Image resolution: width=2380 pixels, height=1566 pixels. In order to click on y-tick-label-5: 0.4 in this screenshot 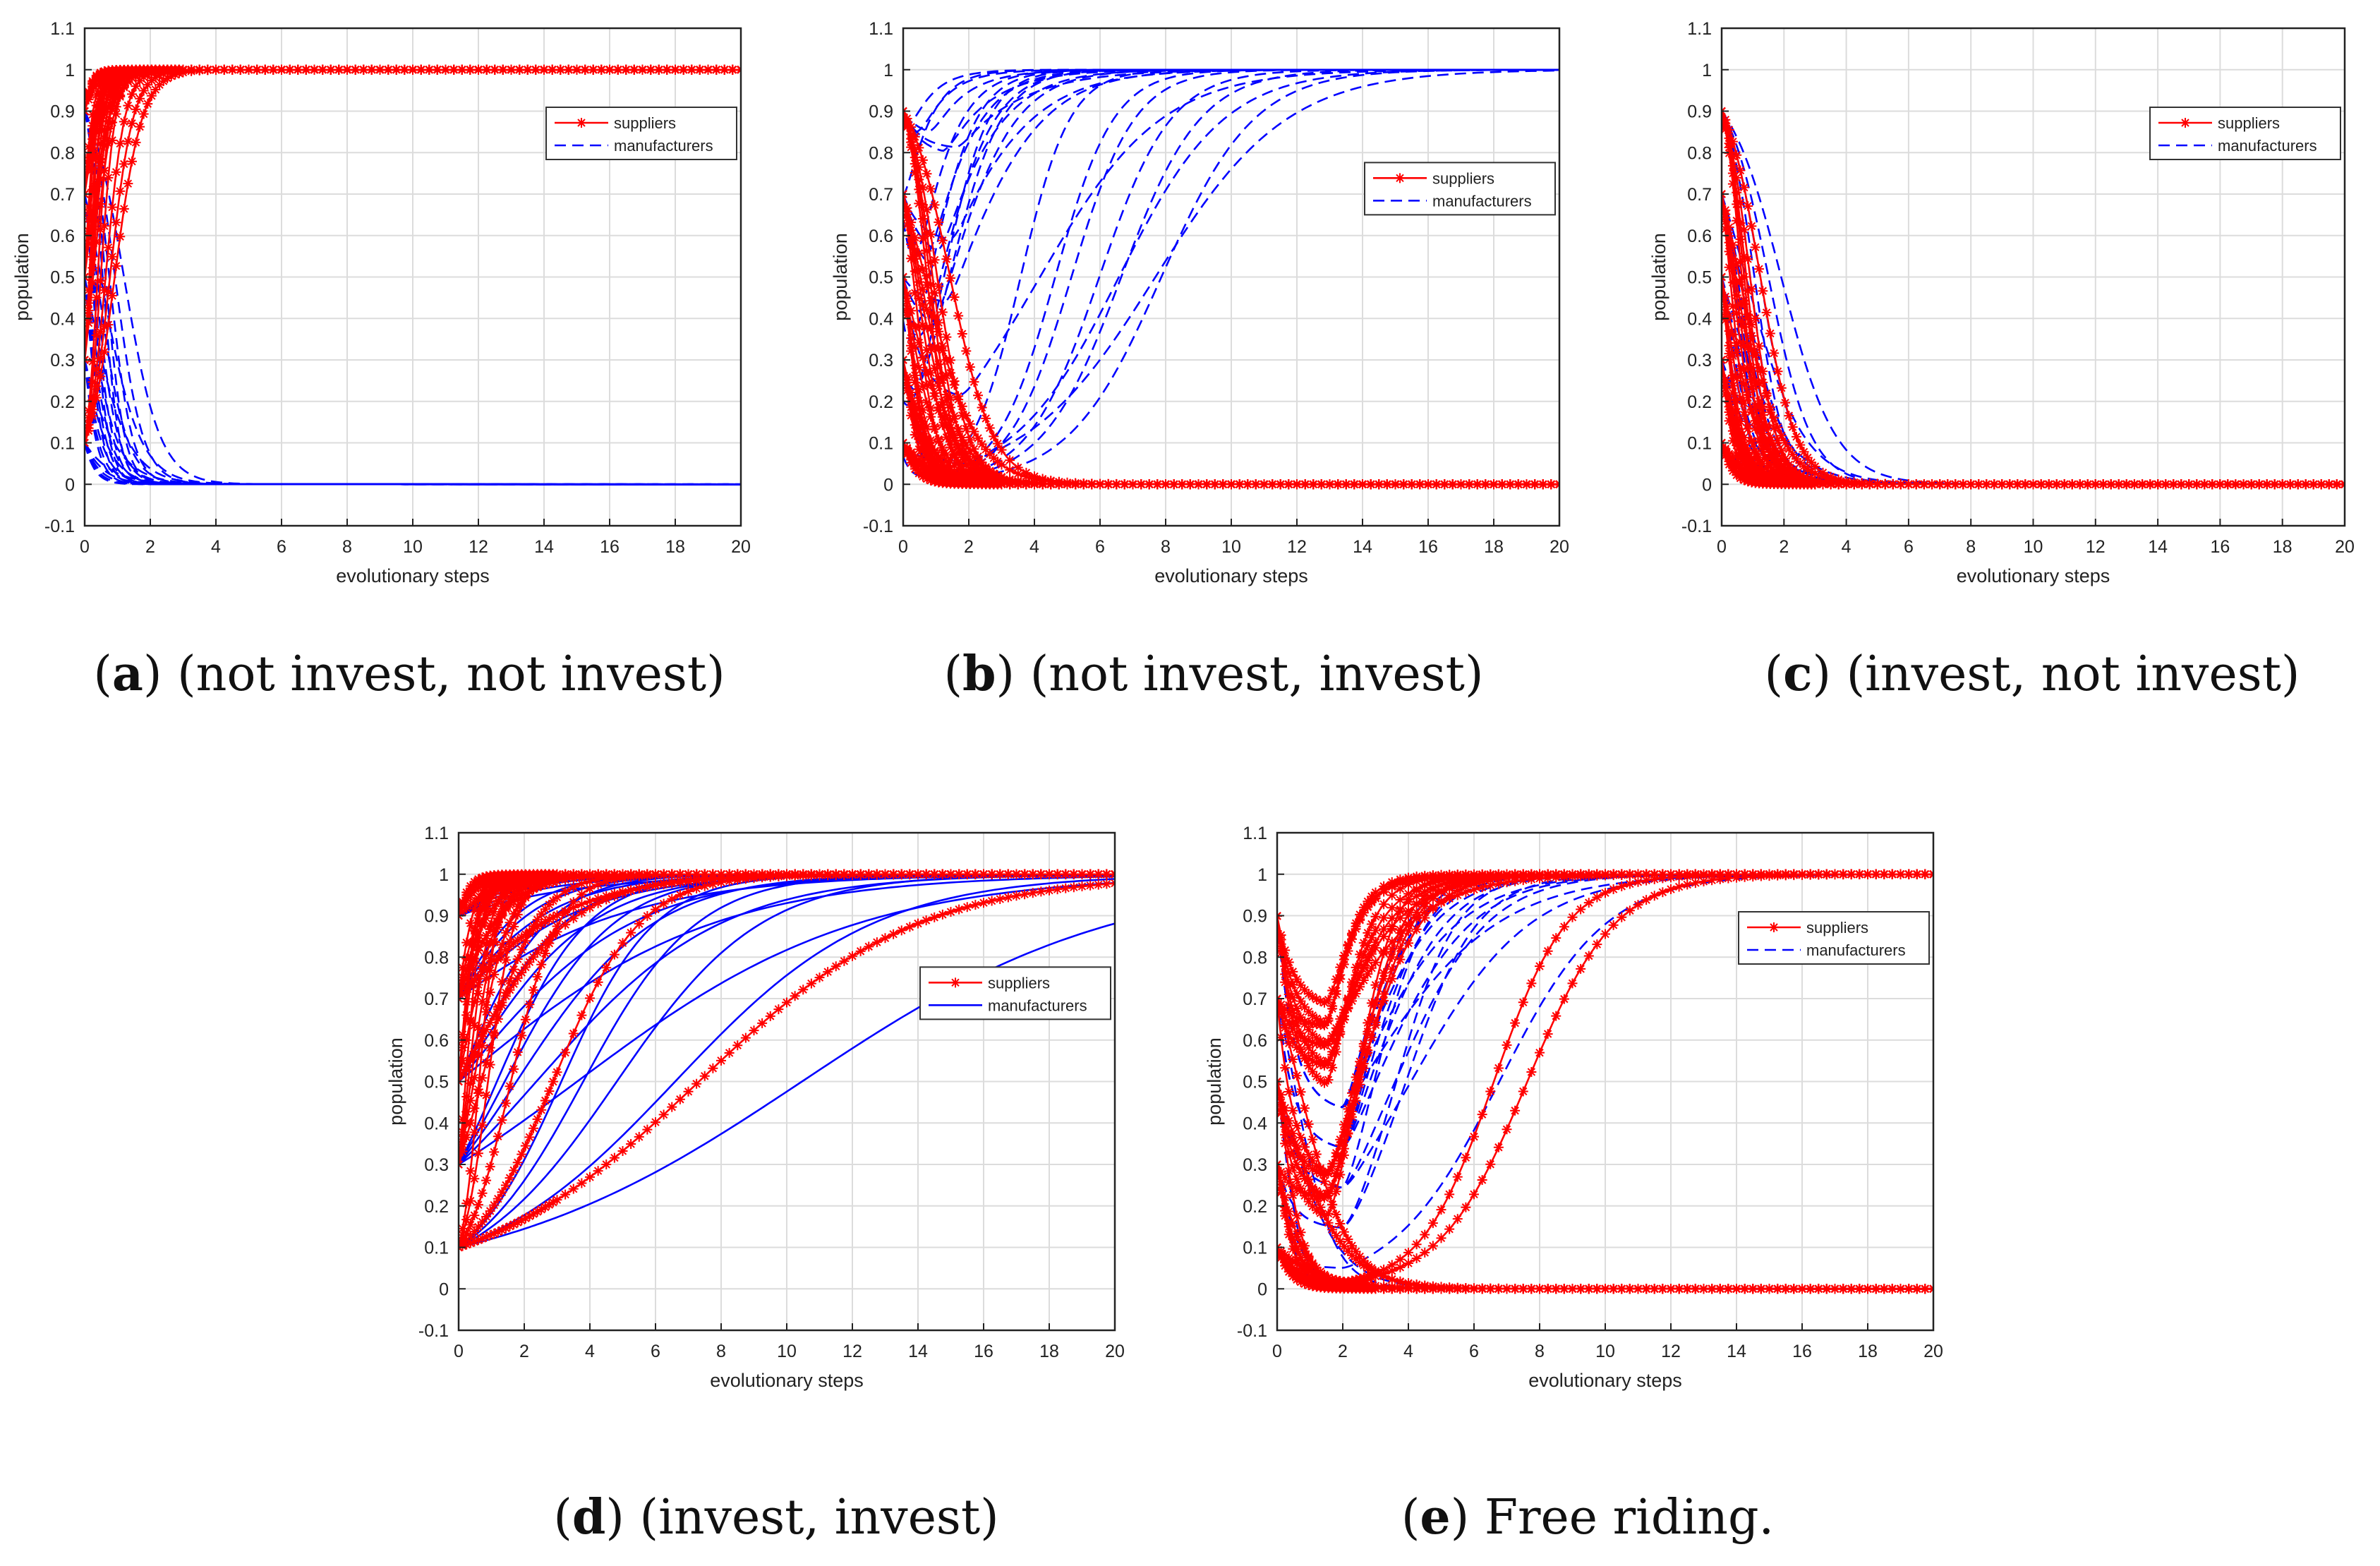, I will do `click(881, 319)`.